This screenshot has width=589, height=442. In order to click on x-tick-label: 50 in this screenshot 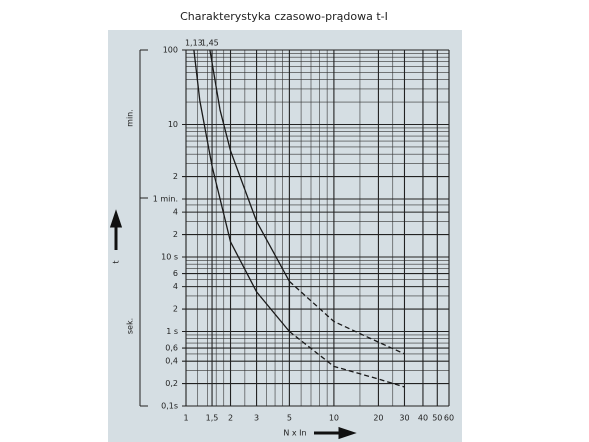, I will do `click(437, 418)`.